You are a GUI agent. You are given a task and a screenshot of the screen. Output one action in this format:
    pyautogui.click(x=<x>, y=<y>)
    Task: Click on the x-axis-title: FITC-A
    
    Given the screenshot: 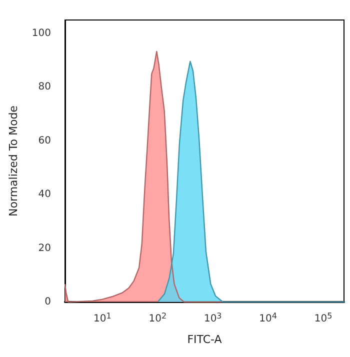 What is the action you would take?
    pyautogui.click(x=204, y=339)
    